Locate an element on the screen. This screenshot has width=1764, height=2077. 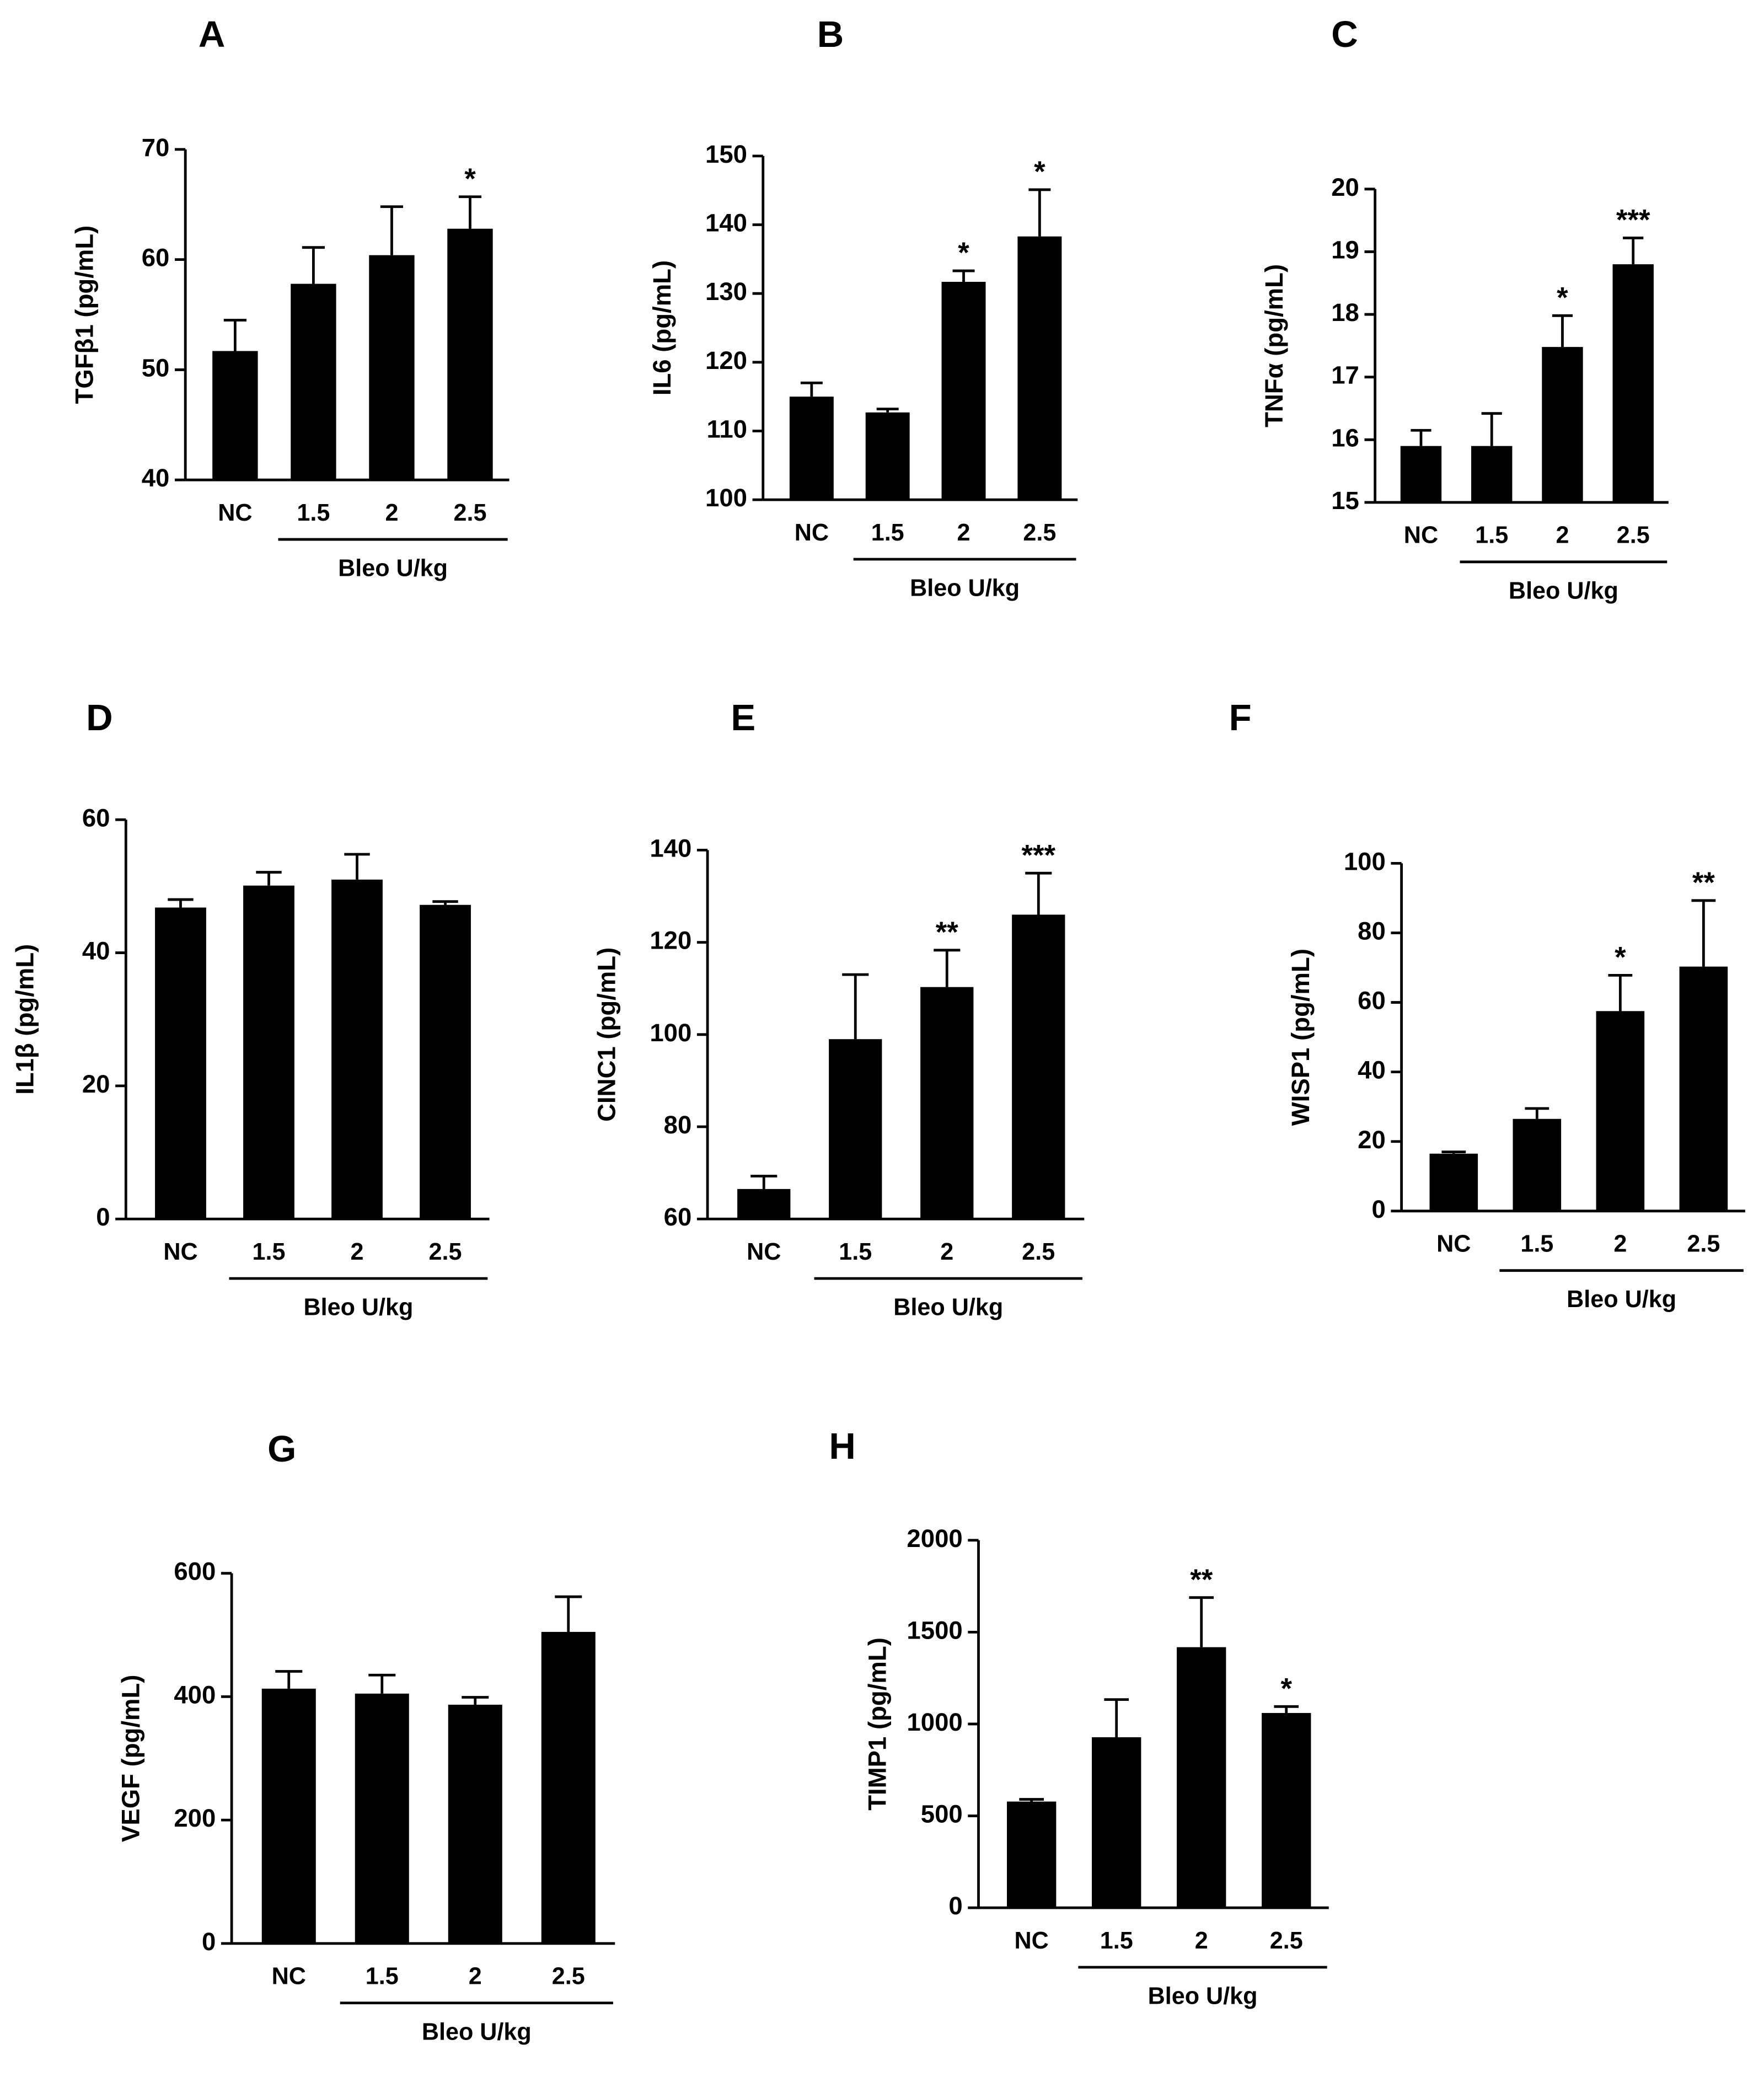
y-axis-label: WISP1 (pg/mL) is located at coordinates (1300, 1037).